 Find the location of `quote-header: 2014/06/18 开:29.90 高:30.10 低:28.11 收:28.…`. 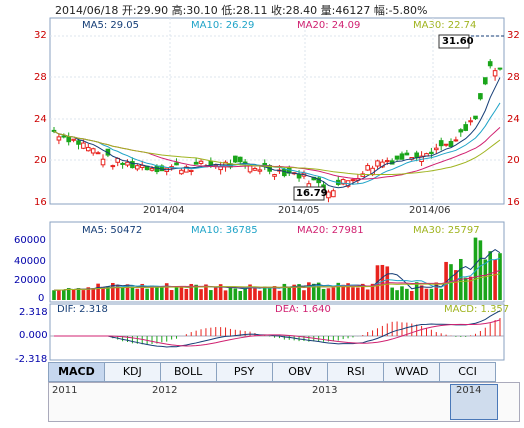

quote-header: 2014/06/18 开:29.90 高:30.10 低:28.11 收:28.… is located at coordinates (241, 10).